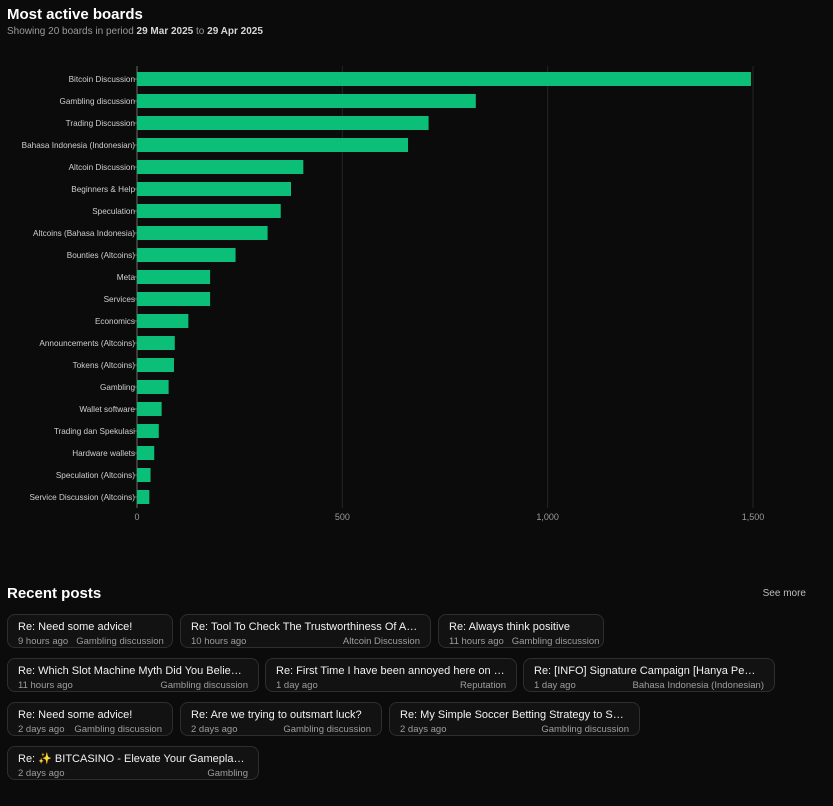 The height and width of the screenshot is (806, 833). I want to click on subtitle-prefix: Showing 20 boards in period, so click(72, 31).